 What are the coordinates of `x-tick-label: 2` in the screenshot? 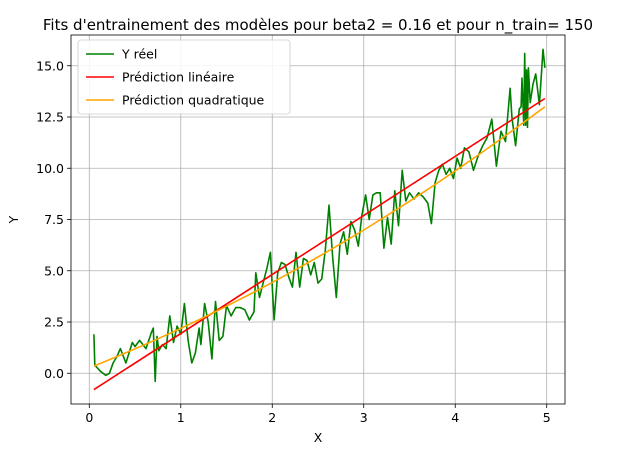 It's located at (272, 417).